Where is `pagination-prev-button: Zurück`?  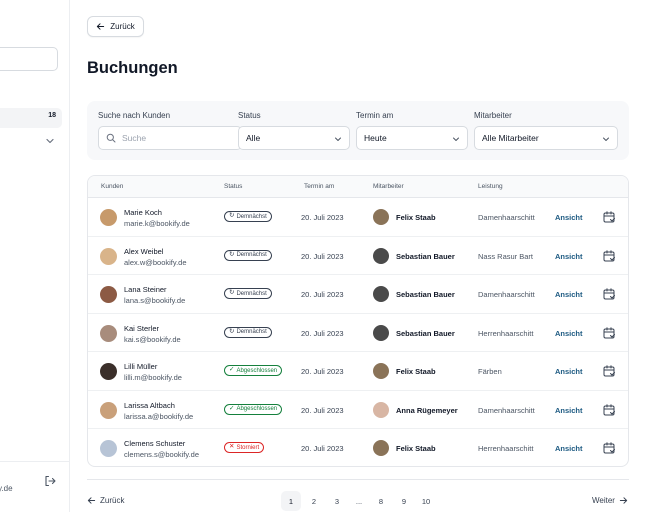
pagination-prev-button: Zurück is located at coordinates (105, 500).